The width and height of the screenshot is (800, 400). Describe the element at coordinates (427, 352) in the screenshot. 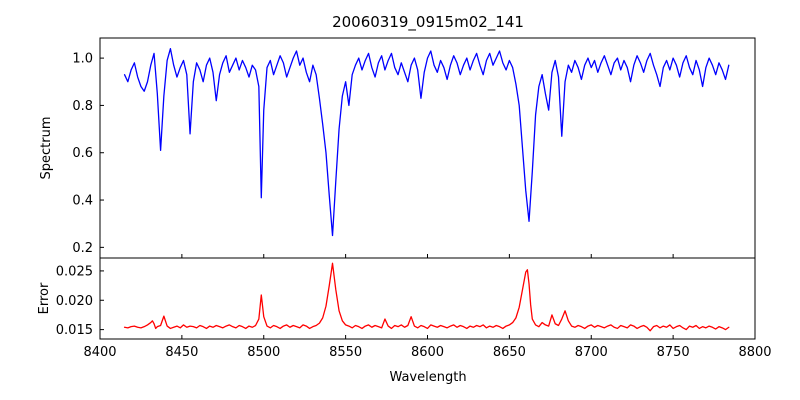

I see `x-tick-label: 8600` at that location.